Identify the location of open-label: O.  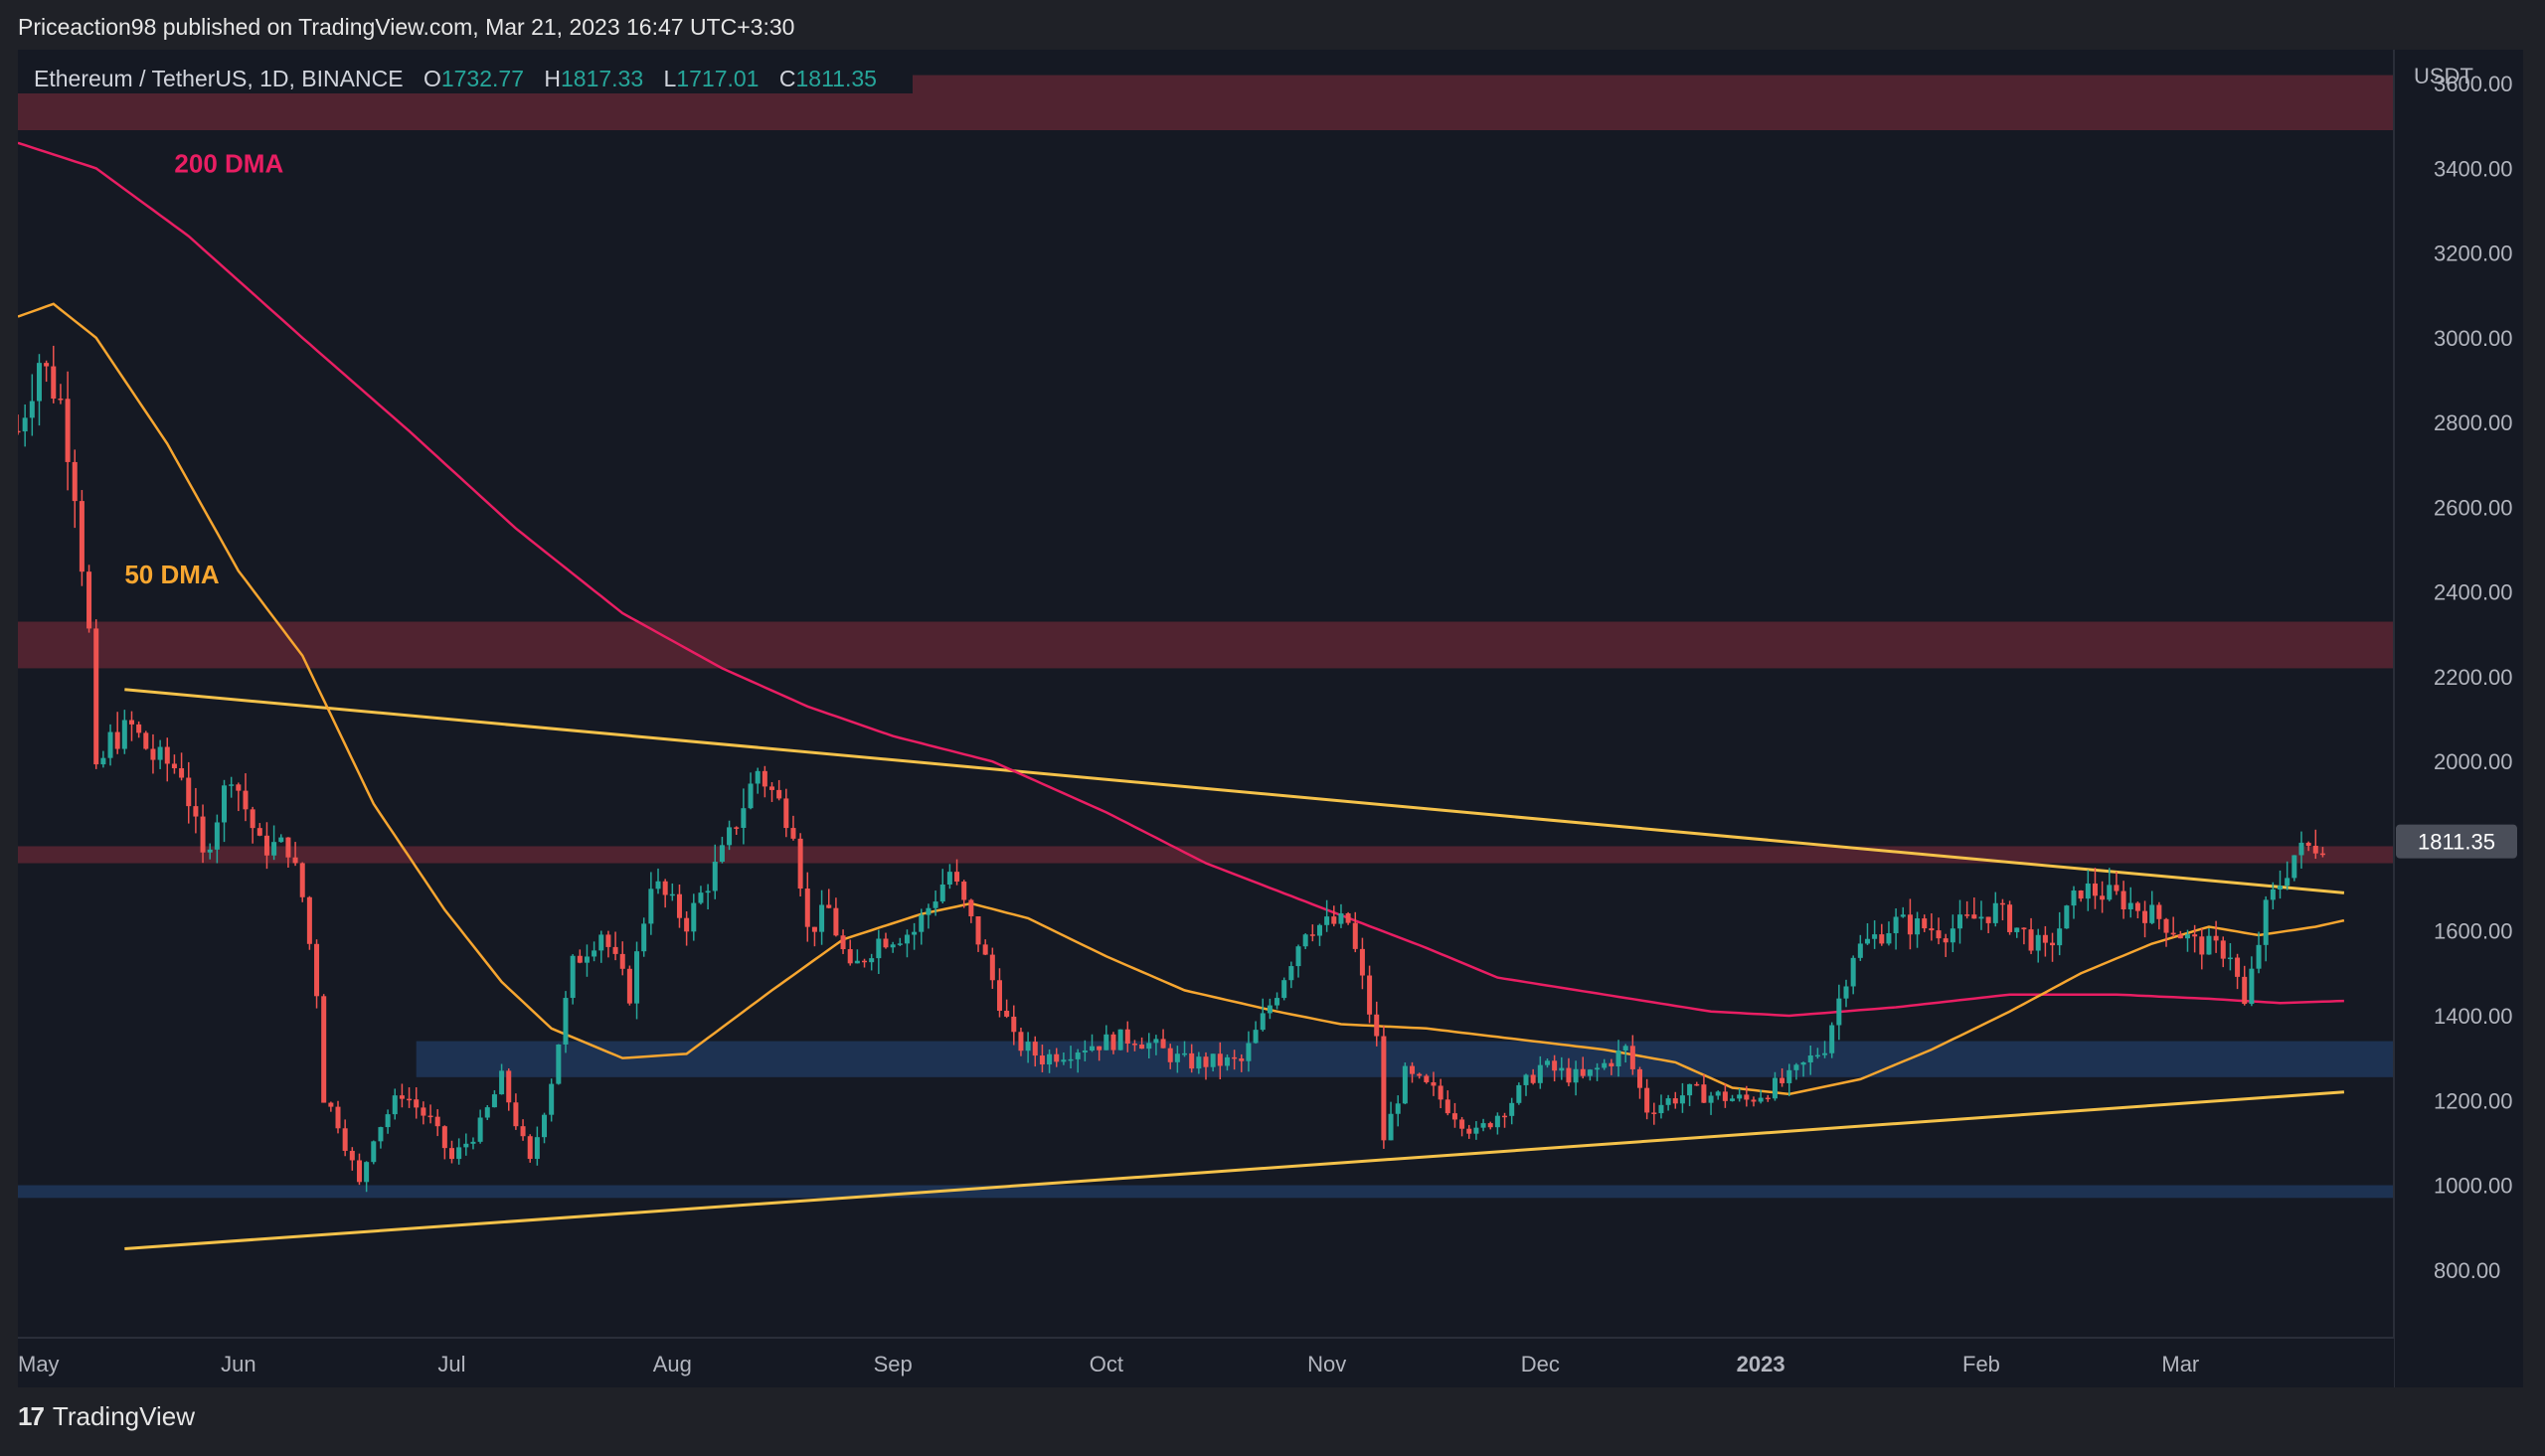
(432, 78).